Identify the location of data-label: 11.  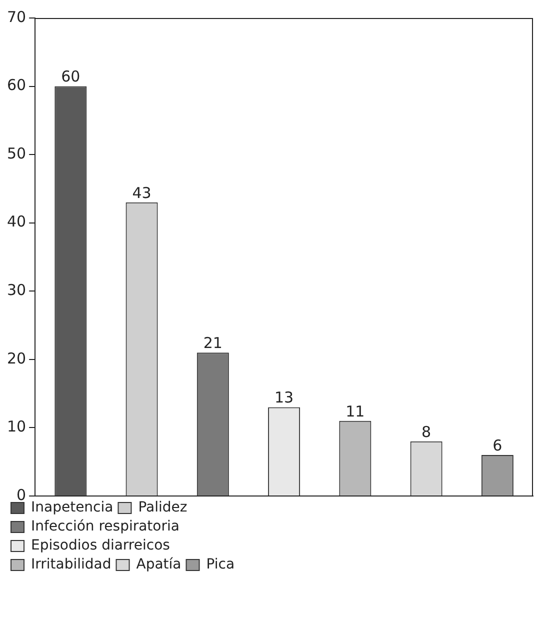
(355, 411).